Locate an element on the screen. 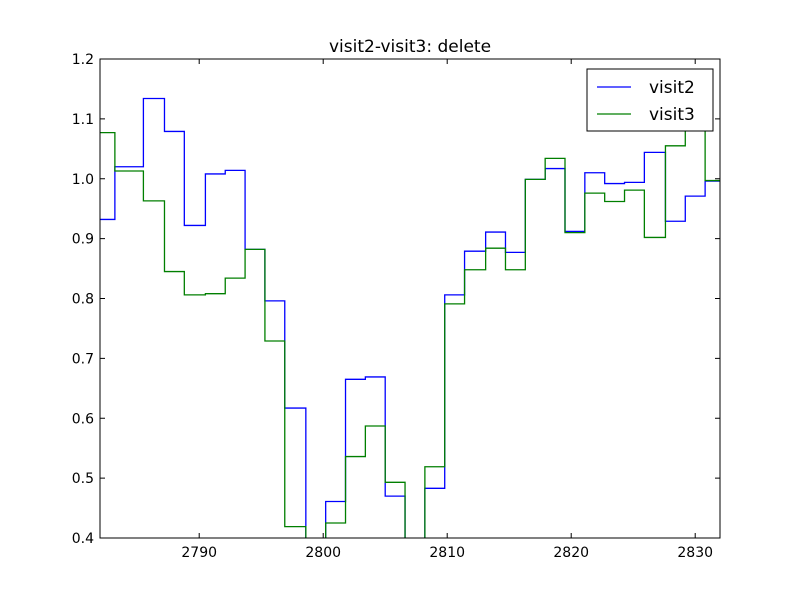  y-tick-label: 0.7 is located at coordinates (83, 359).